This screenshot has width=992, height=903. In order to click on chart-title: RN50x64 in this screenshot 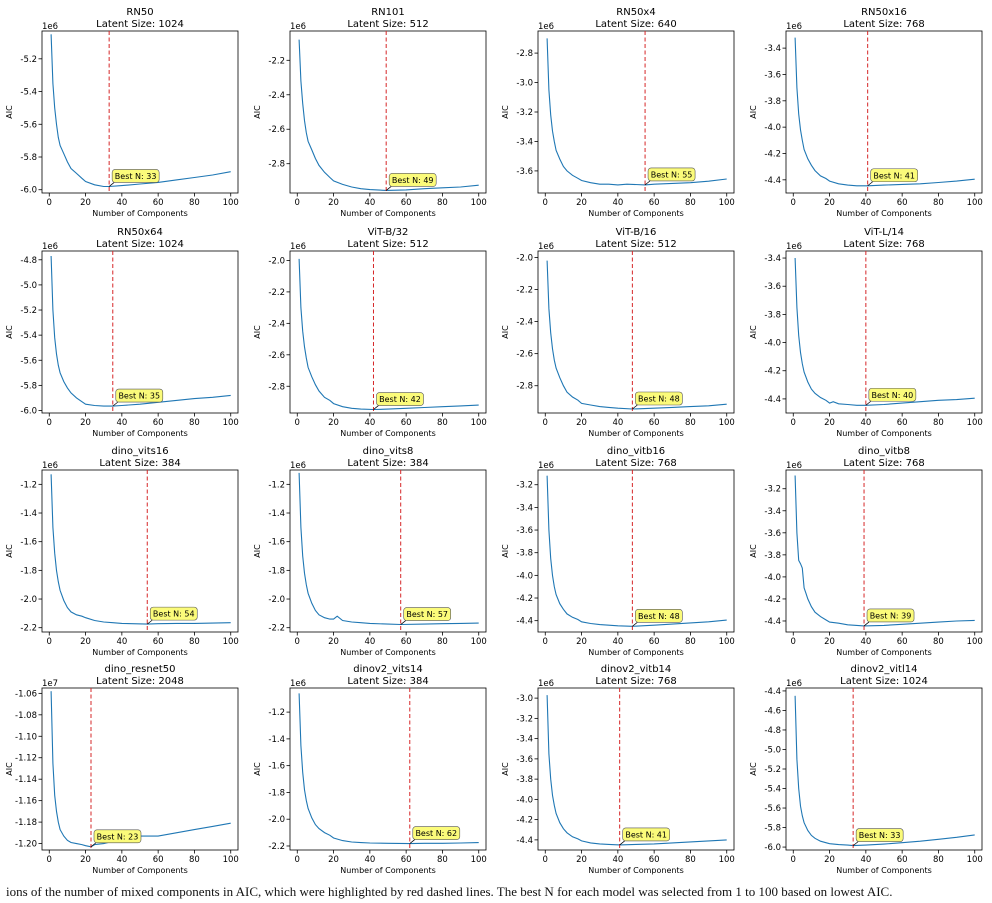, I will do `click(140, 232)`.